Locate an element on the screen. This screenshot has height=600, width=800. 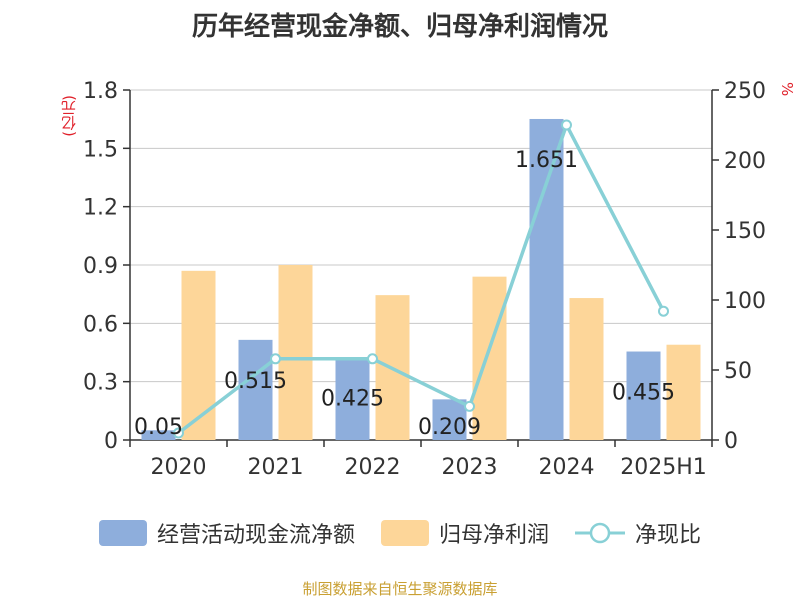
right-axis-tick-label: 0 is located at coordinates (731, 441).